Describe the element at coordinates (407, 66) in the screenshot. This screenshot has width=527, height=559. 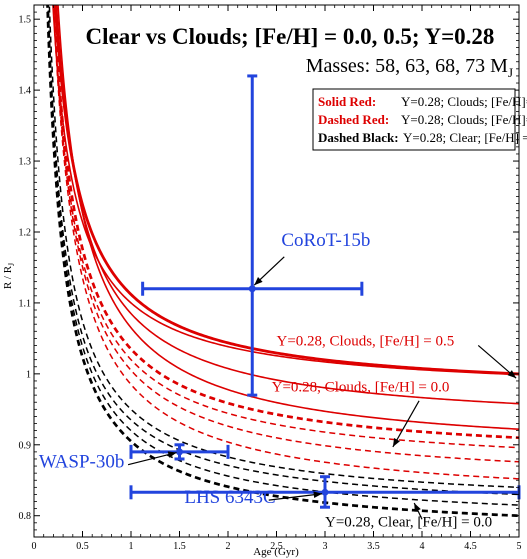
I see `subtitle-text: Masses: 58, 63, 68, 73 M` at that location.